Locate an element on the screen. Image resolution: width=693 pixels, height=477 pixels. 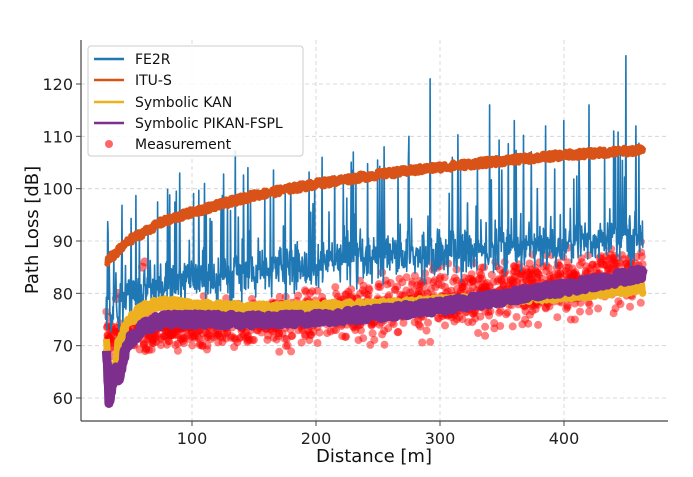
legend-item-symbolic-kan: Symbolic KAN is located at coordinates (163, 103).